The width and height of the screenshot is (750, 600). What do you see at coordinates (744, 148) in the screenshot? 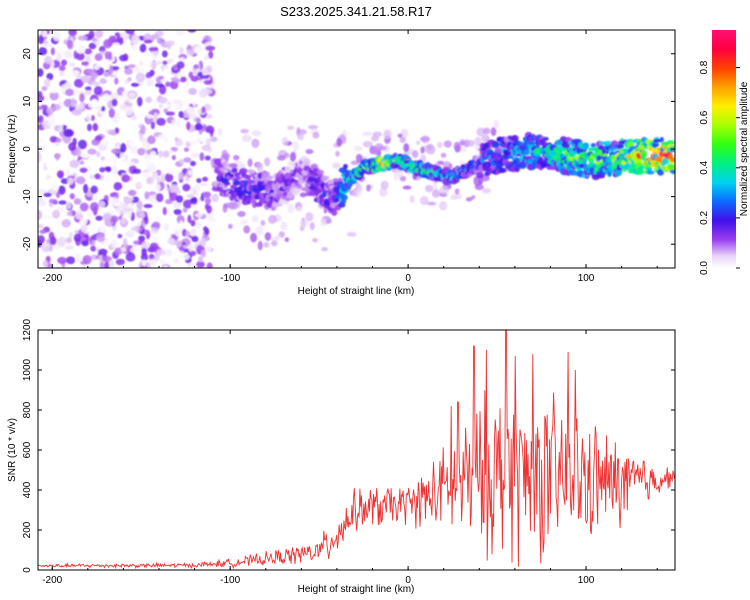
I see `colorbar-label: Normalized spectral amplitude` at bounding box center [744, 148].